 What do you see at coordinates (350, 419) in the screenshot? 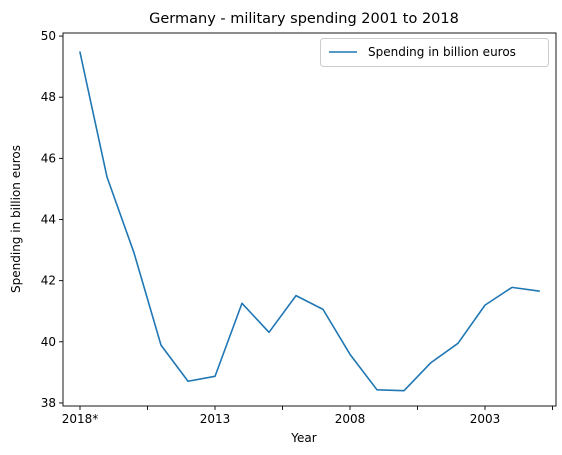
I see `x-tick-label: 2008` at bounding box center [350, 419].